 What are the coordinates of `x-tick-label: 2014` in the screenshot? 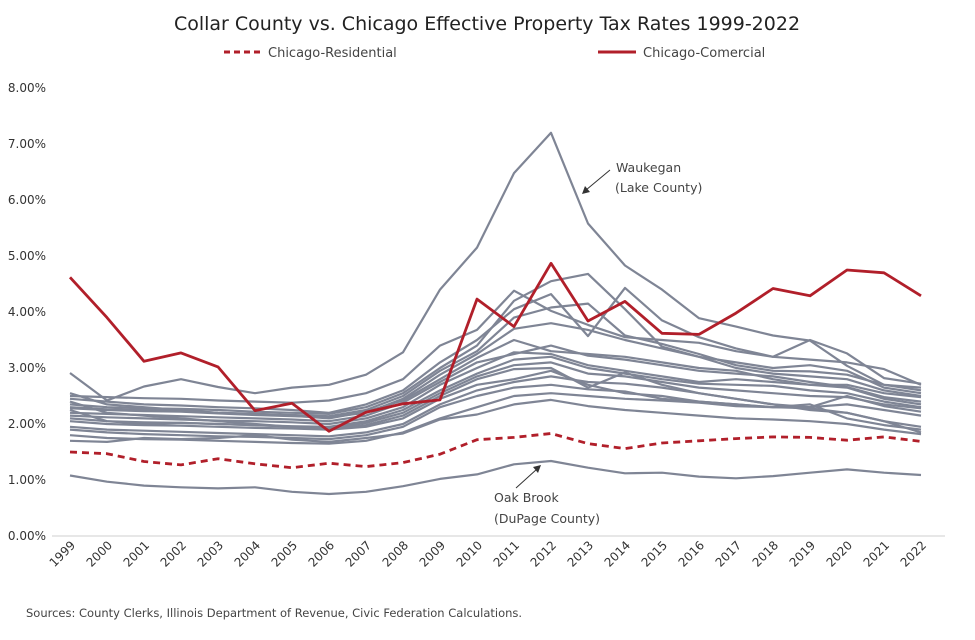 It's located at (617, 553).